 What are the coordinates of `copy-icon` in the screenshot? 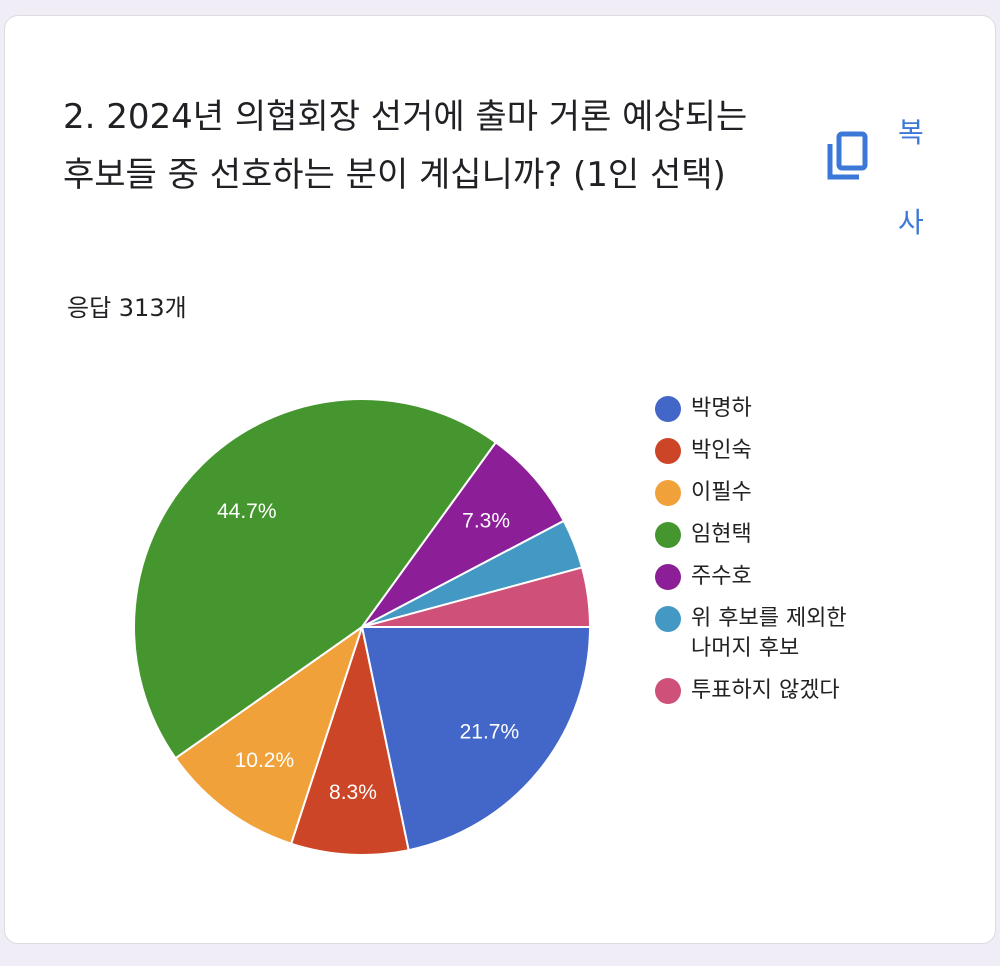 It's located at (847, 155).